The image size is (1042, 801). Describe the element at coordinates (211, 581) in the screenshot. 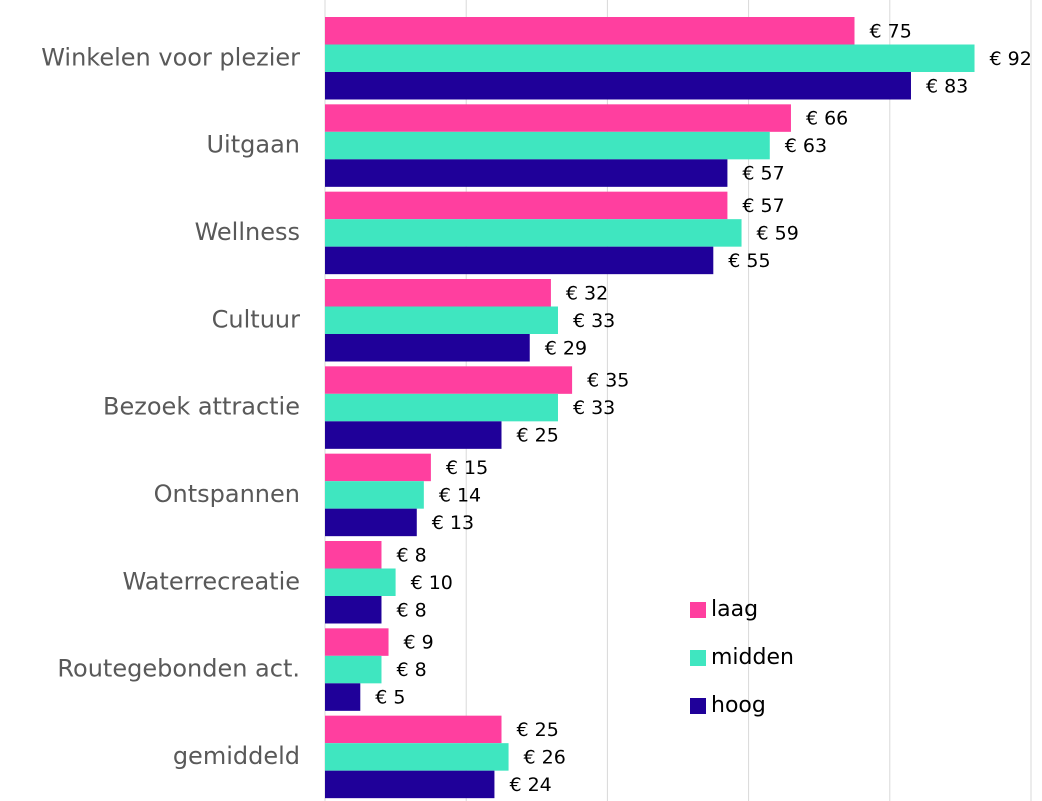

I see `category-label: Waterrecreatie` at that location.